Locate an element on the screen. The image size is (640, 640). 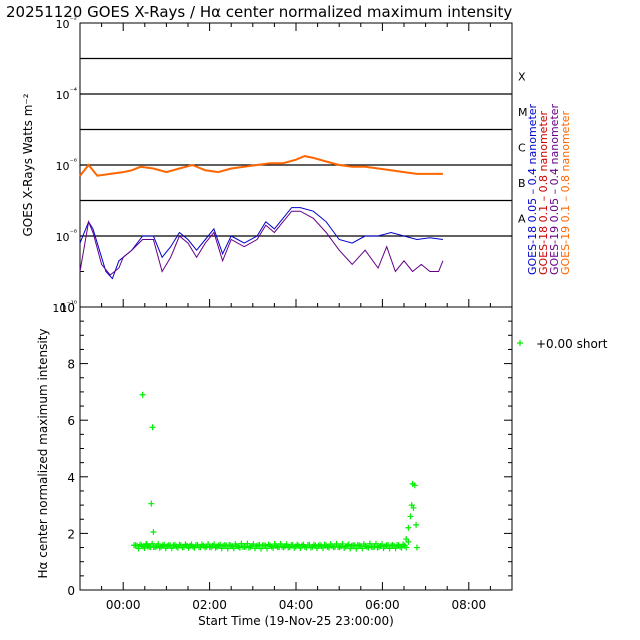
flare-class-label: A is located at coordinates (522, 218).